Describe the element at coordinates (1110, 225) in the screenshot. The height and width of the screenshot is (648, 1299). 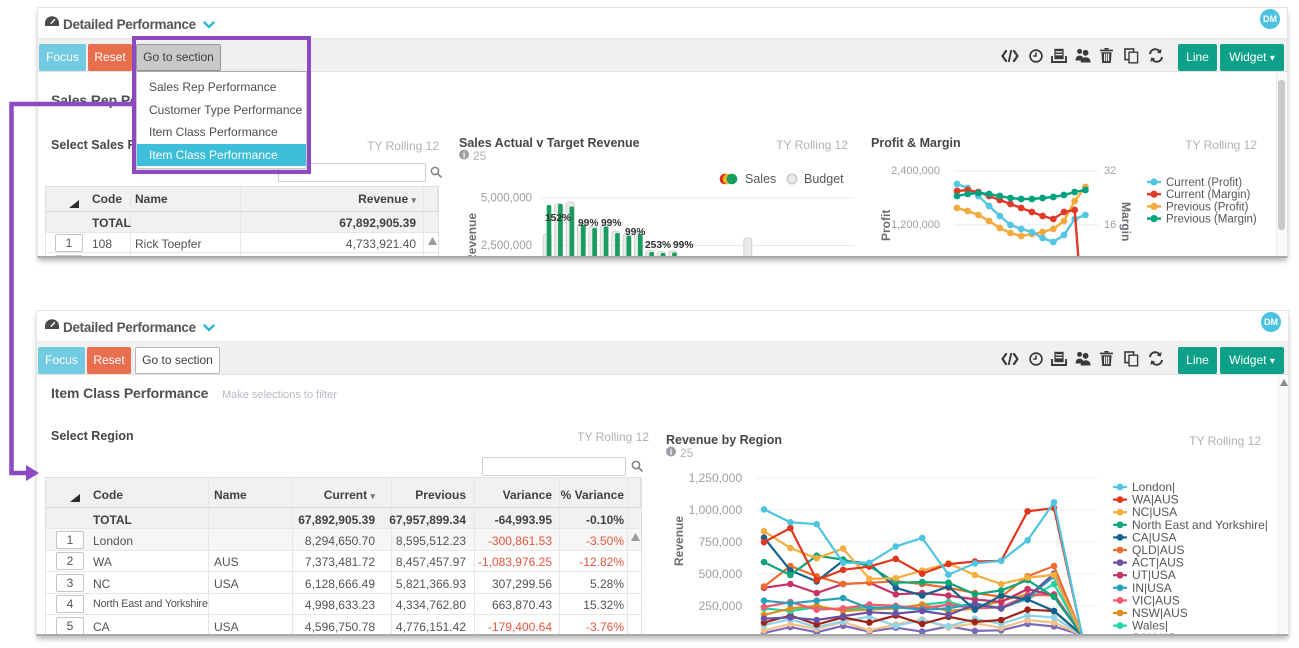
I see `svg-text: 16` at that location.